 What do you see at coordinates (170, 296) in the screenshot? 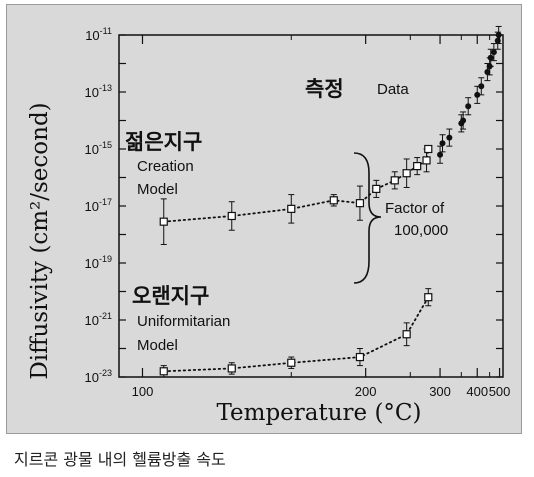
I see `annotation-uniform-ko: 오랜지구` at bounding box center [170, 296].